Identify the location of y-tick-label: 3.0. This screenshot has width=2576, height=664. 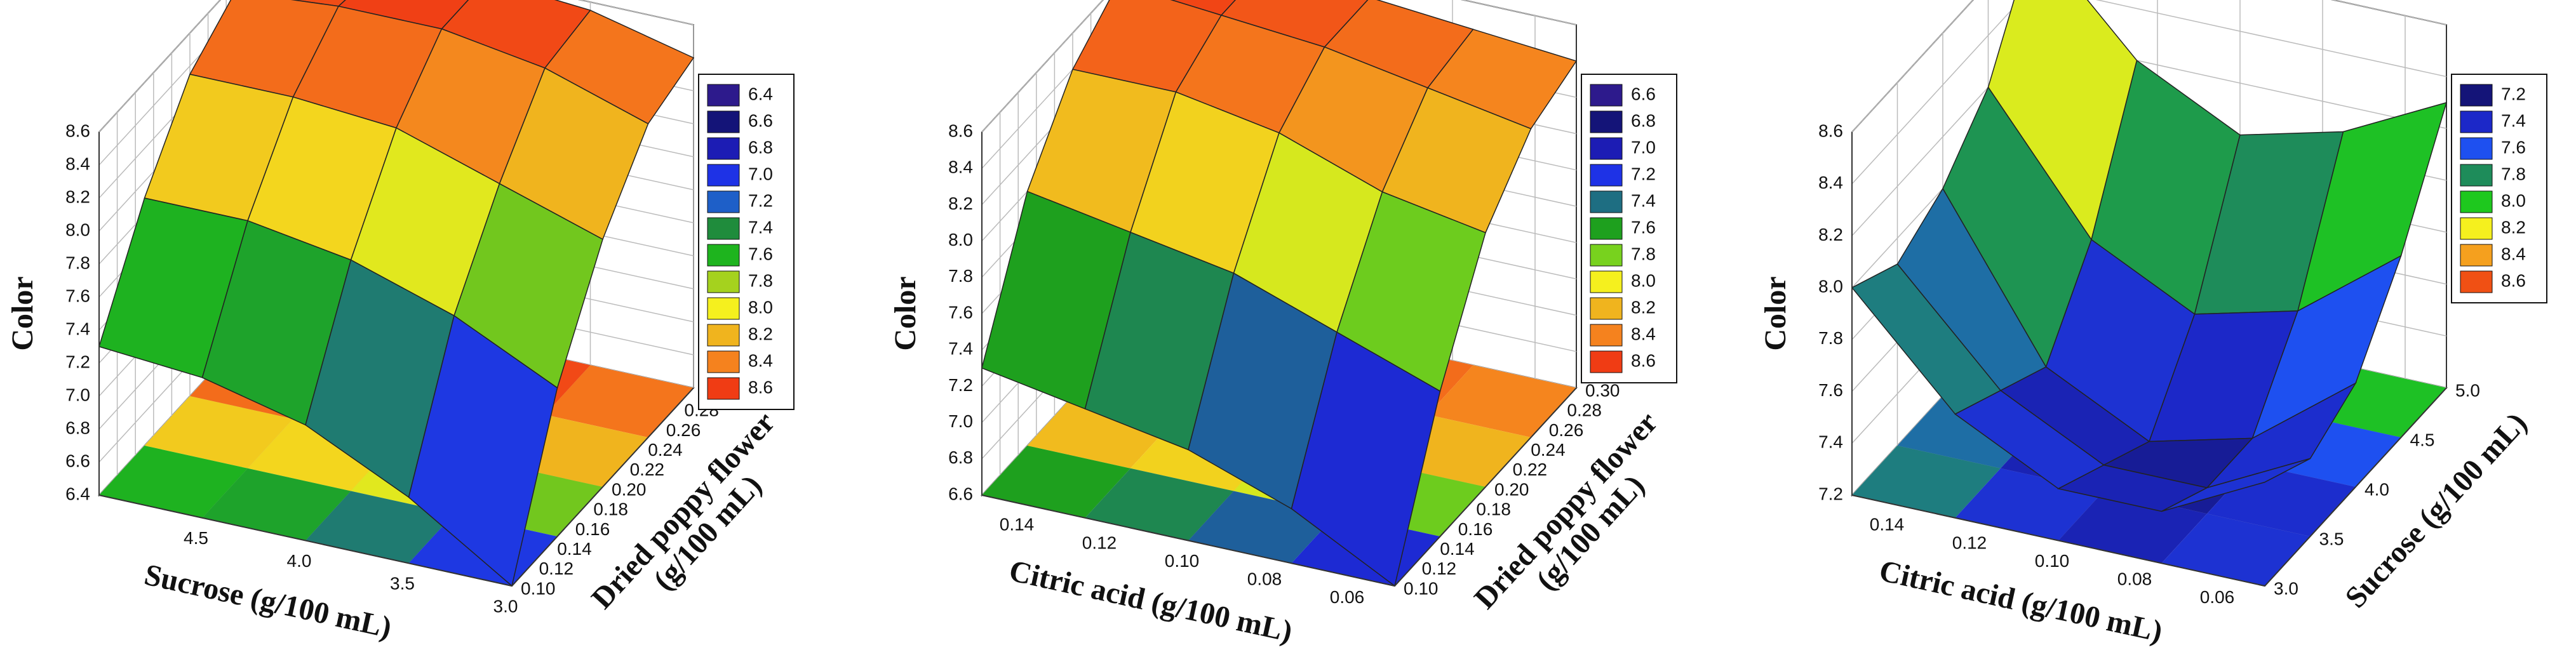
(2286, 588).